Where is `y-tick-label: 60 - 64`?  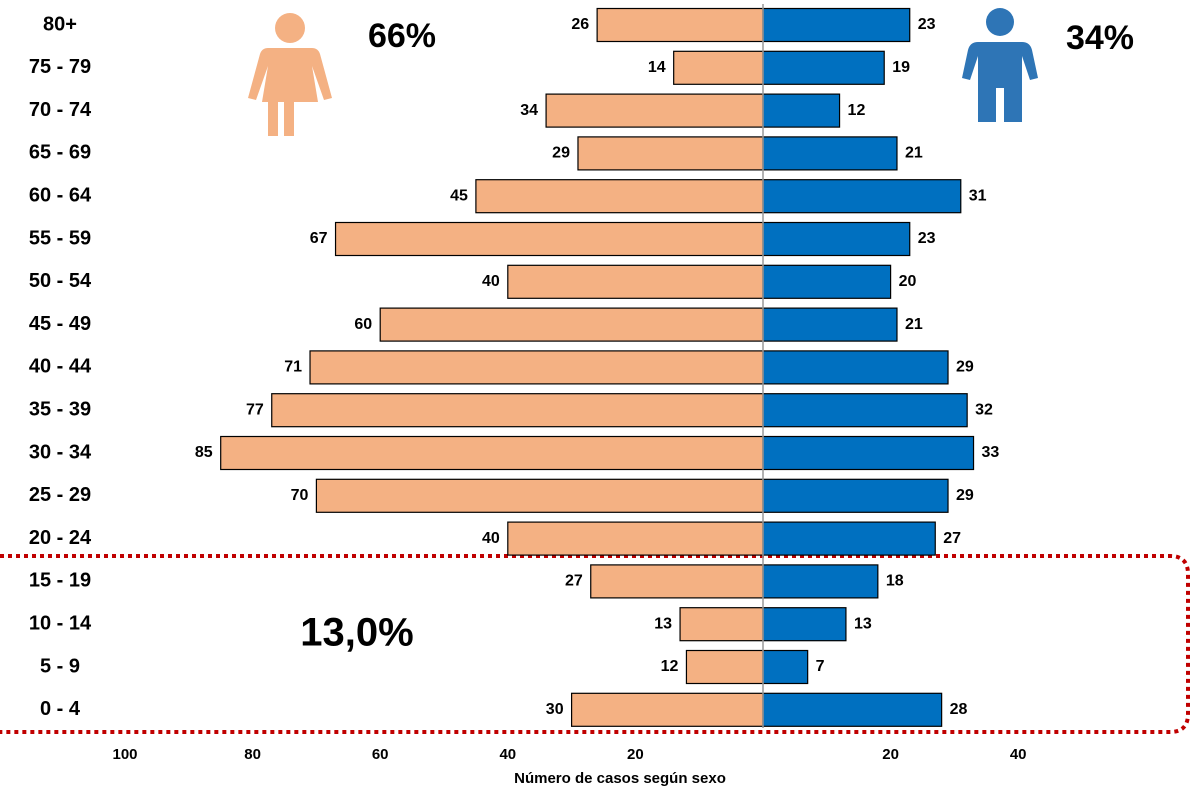
y-tick-label: 60 - 64 is located at coordinates (60, 195).